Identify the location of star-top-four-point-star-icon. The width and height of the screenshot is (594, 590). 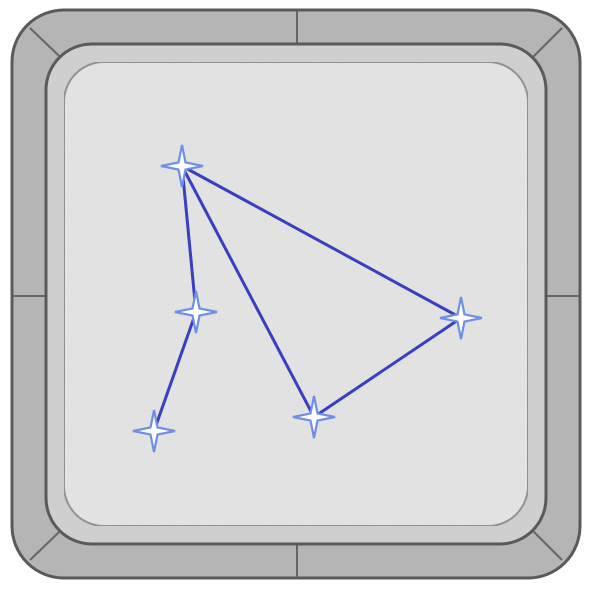
(182, 166).